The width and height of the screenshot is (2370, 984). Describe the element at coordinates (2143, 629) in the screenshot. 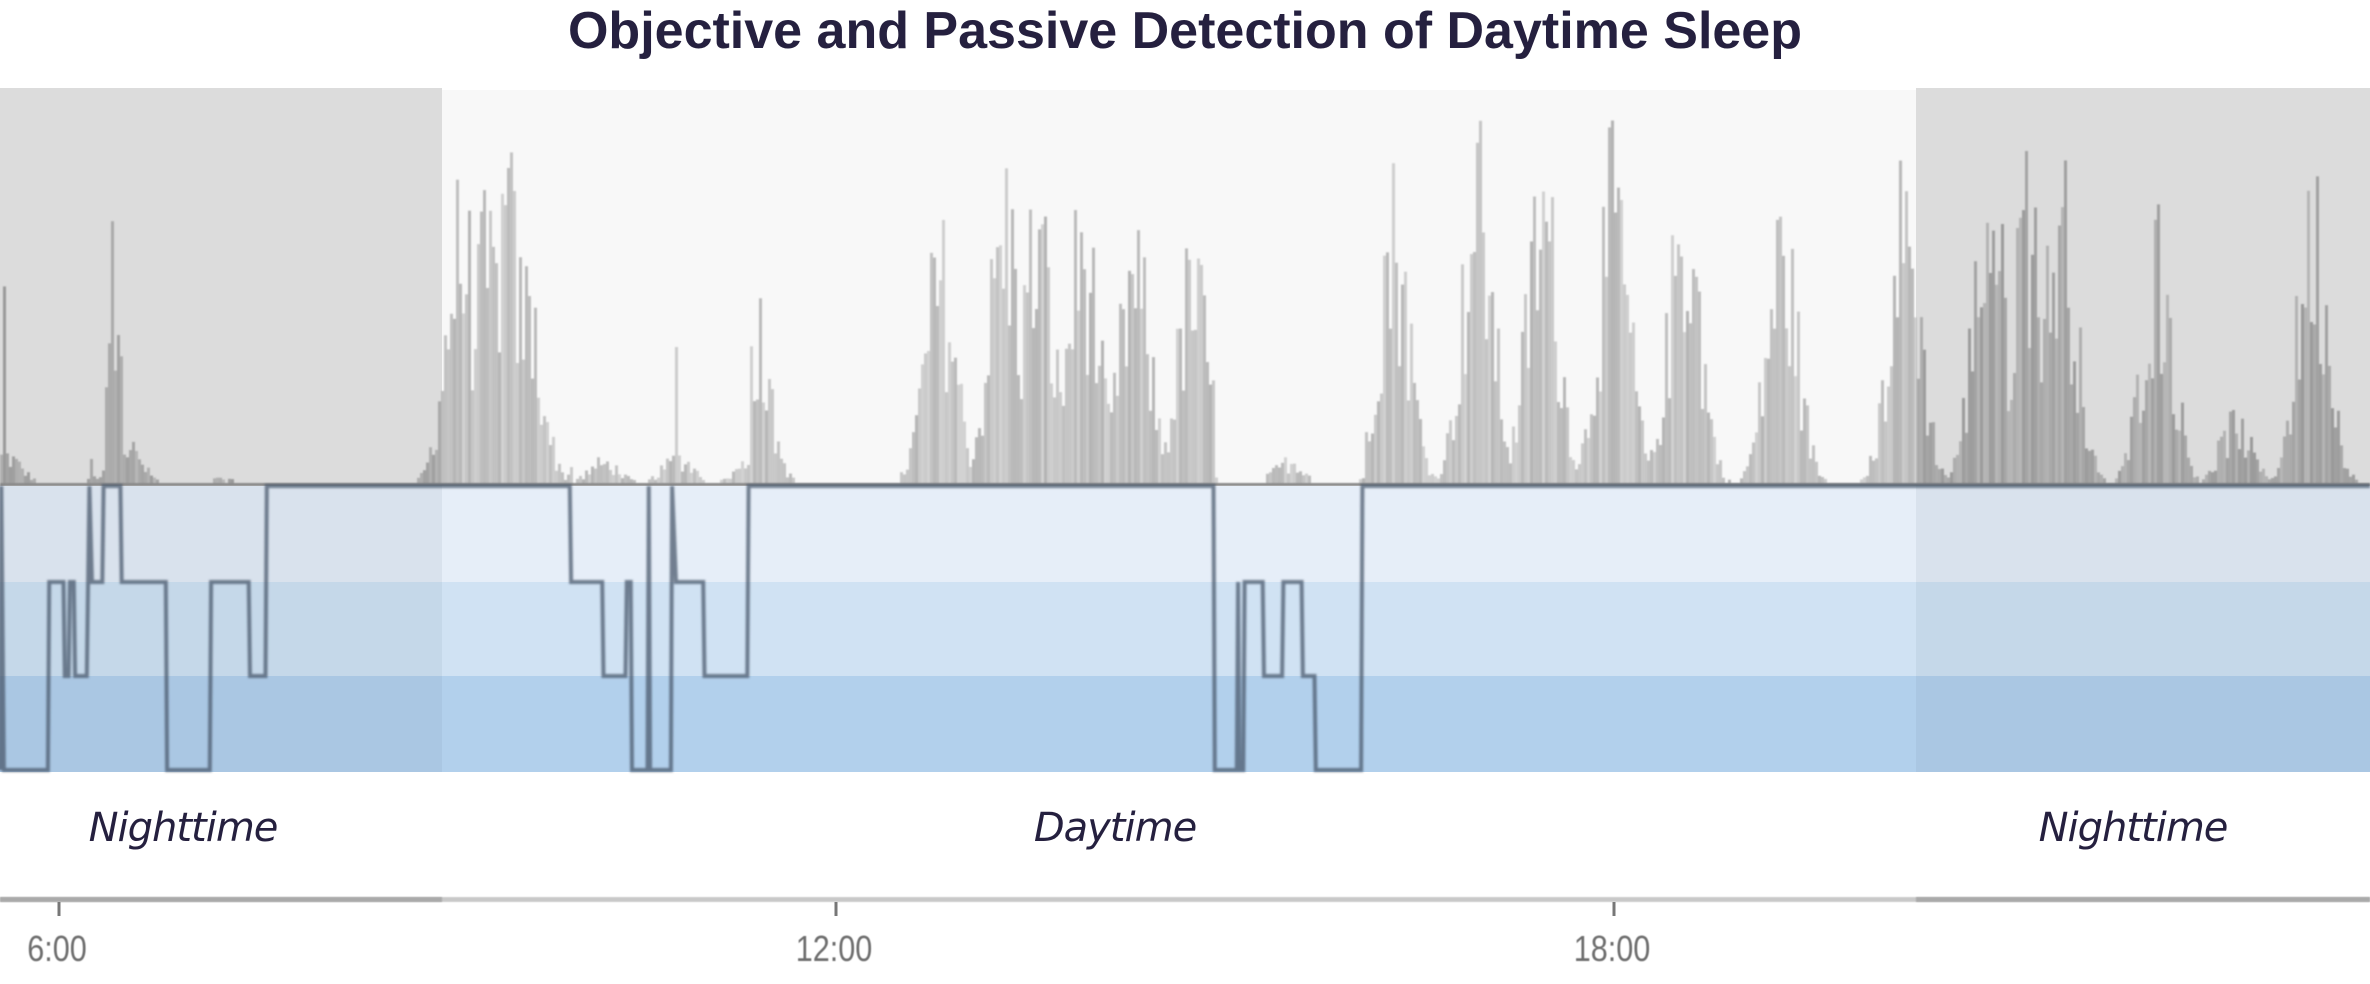

I see `night-overlay-right` at that location.